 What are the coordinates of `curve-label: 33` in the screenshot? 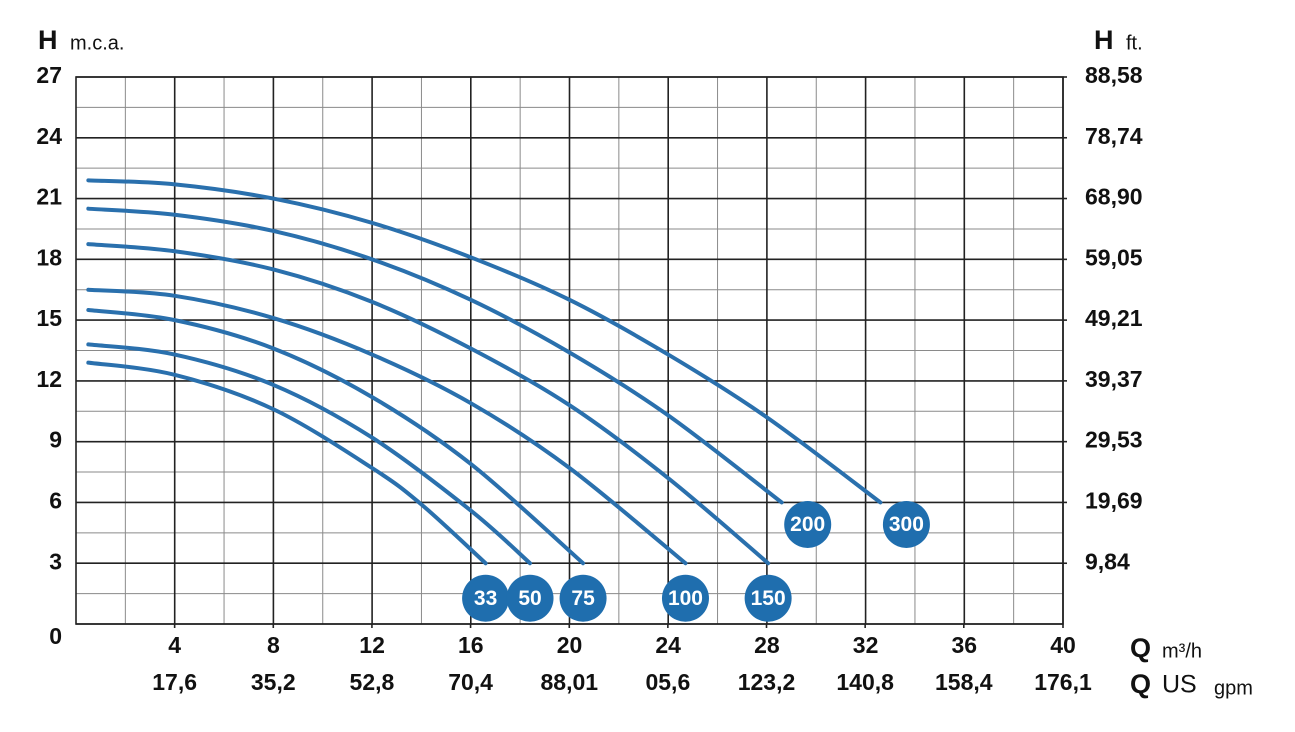 It's located at (485, 598).